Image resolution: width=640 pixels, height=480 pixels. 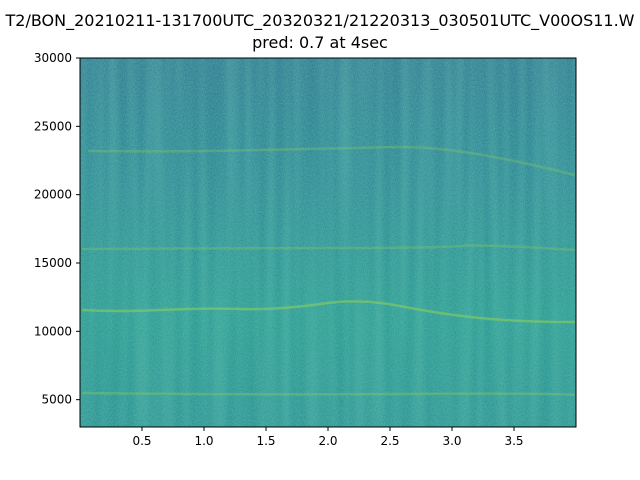 What do you see at coordinates (203, 441) in the screenshot?
I see `x-tick-label: 1.0` at bounding box center [203, 441].